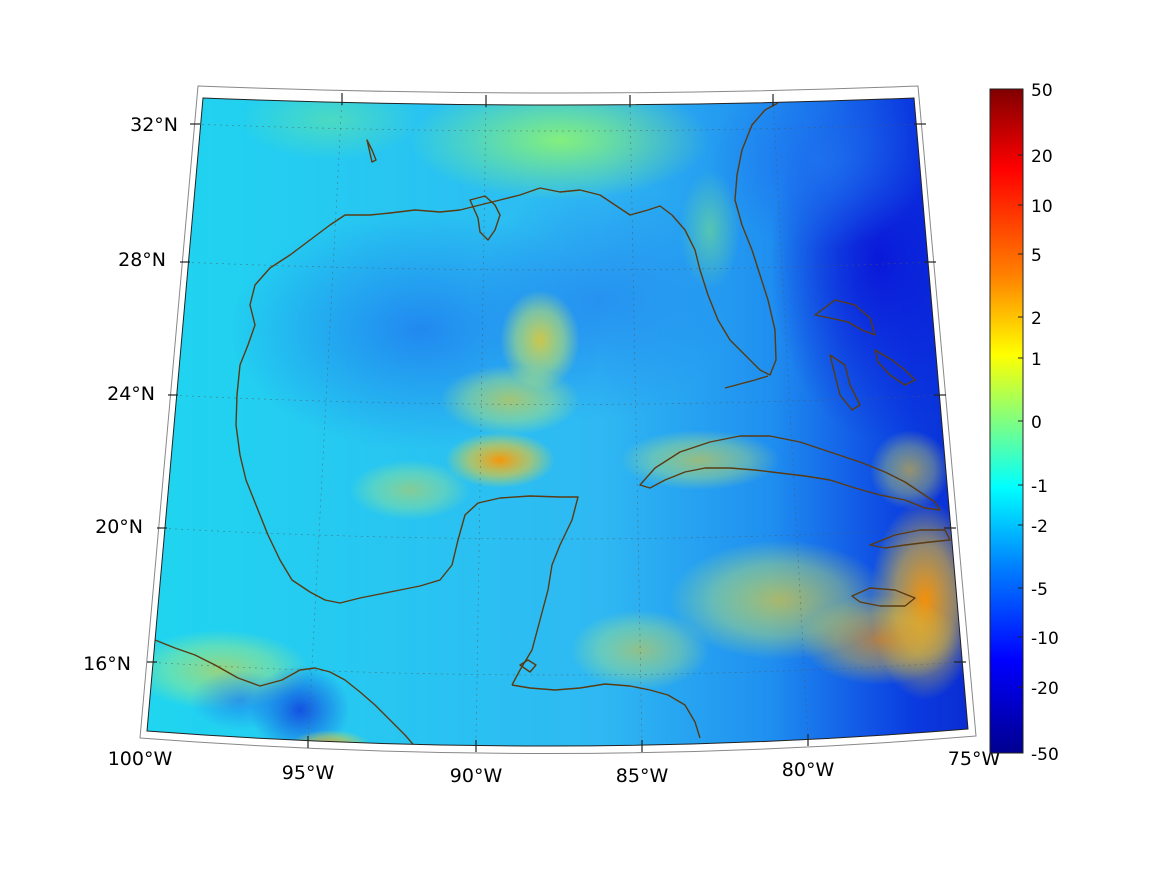 The width and height of the screenshot is (1167, 875). What do you see at coordinates (154, 125) in the screenshot?
I see `lat-label-32: 32°N` at bounding box center [154, 125].